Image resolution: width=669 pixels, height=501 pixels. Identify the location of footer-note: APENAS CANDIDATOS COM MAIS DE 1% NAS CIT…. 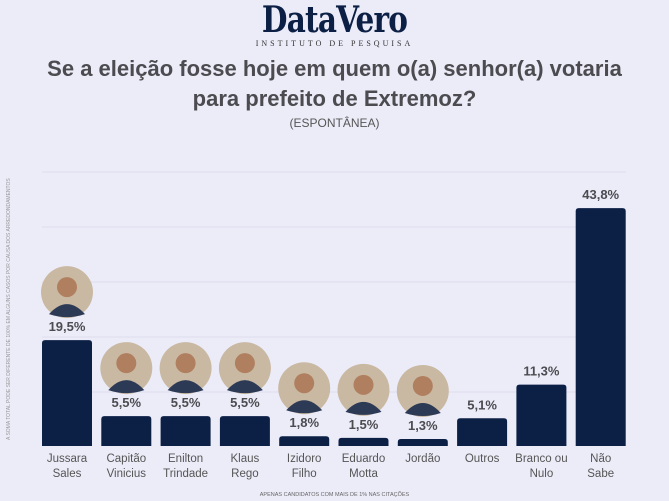
(334, 495).